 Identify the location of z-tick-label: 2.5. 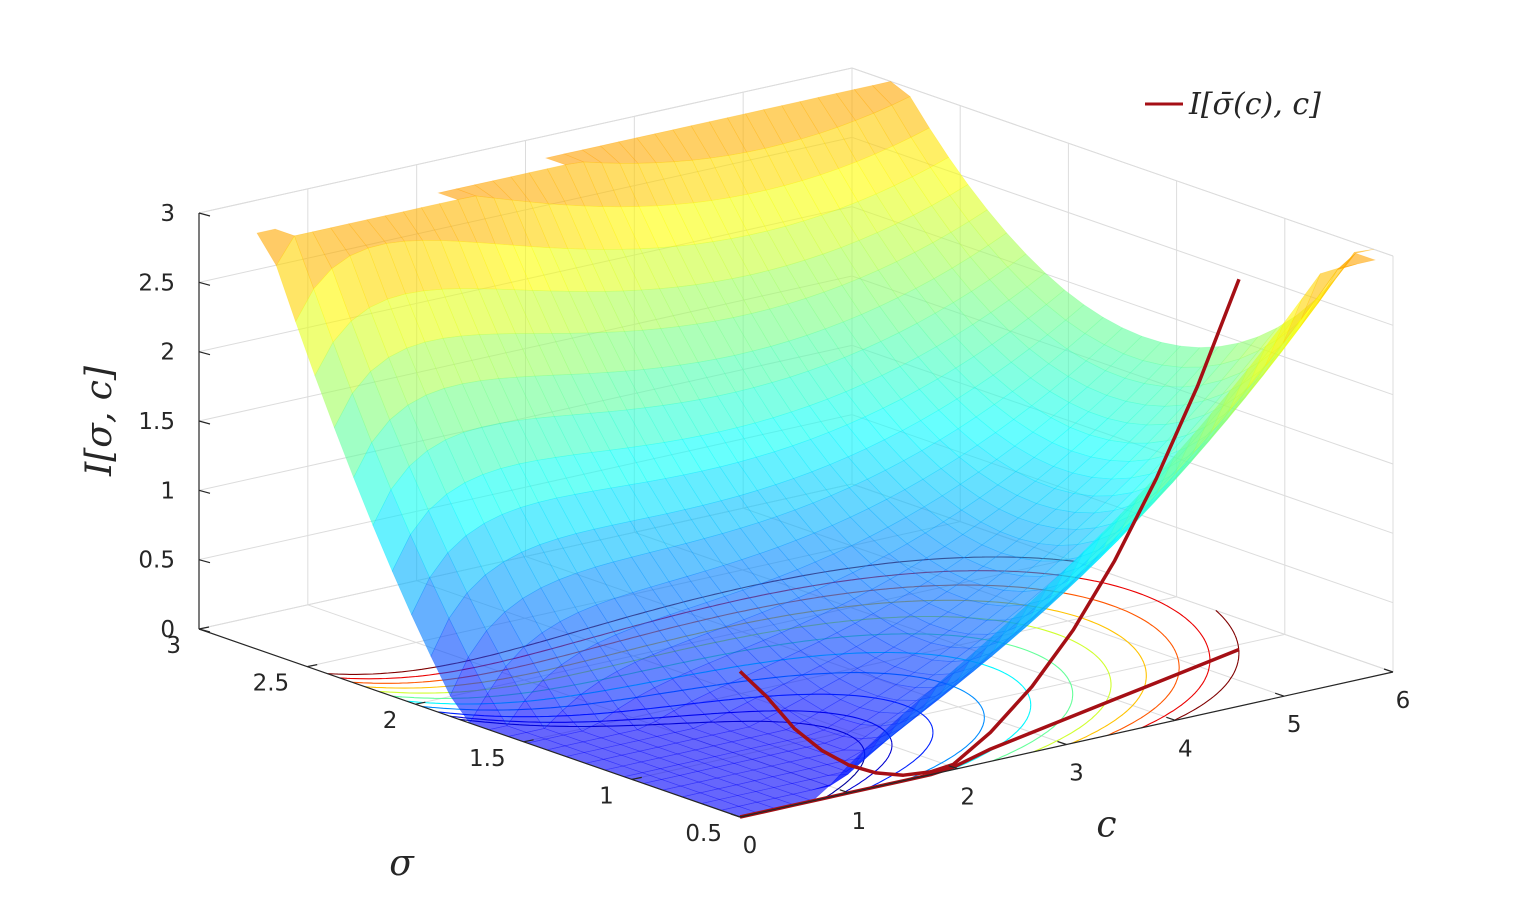
(156, 283).